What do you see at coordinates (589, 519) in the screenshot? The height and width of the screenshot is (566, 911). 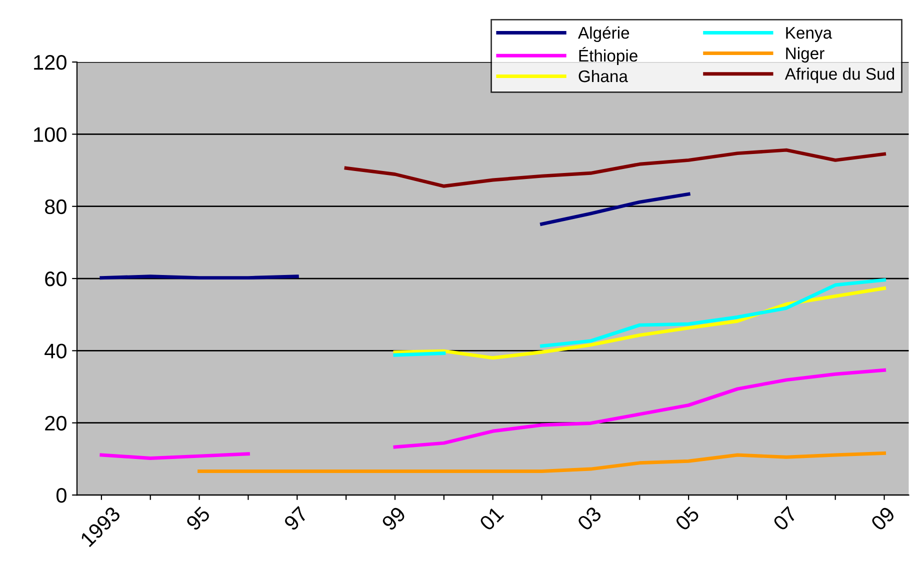 I see `x-tick-label: 03` at bounding box center [589, 519].